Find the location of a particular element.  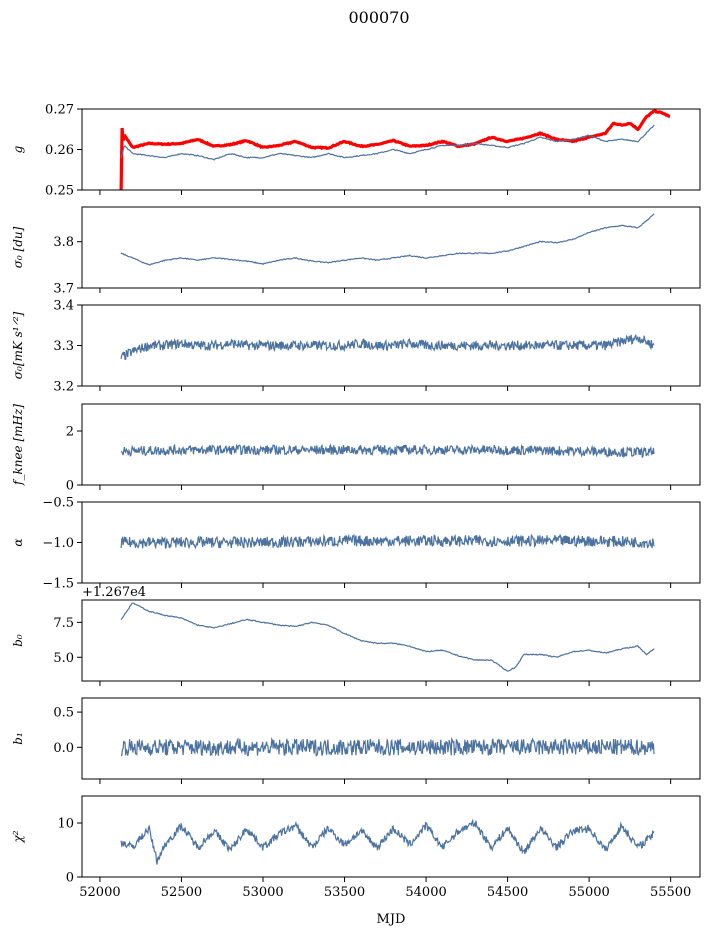

x-tick-label: 53000 is located at coordinates (262, 892).